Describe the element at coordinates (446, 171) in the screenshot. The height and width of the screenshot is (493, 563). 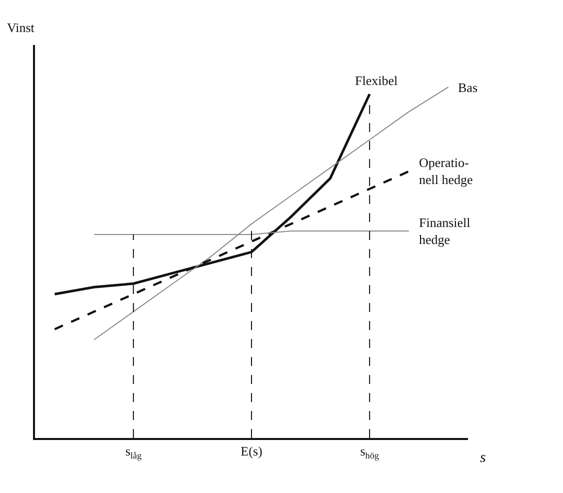
I see `series-label: Operatio- nell hedge` at that location.